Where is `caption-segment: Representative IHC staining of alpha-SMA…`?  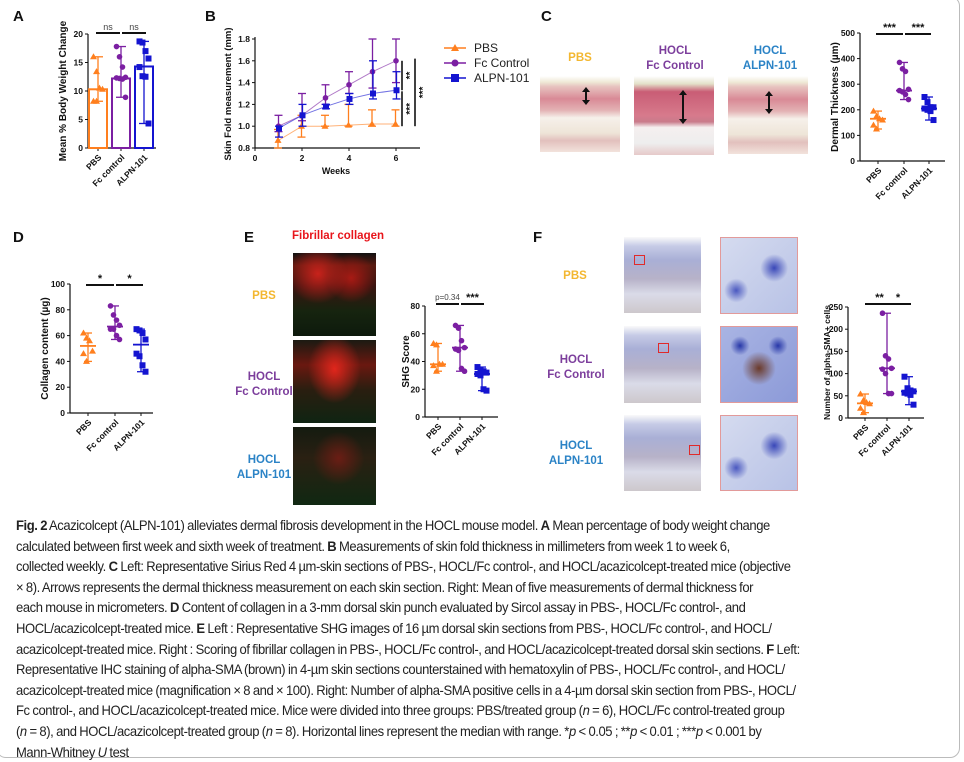
caption-segment: Representative IHC staining of alpha-SMA… is located at coordinates (400, 669).